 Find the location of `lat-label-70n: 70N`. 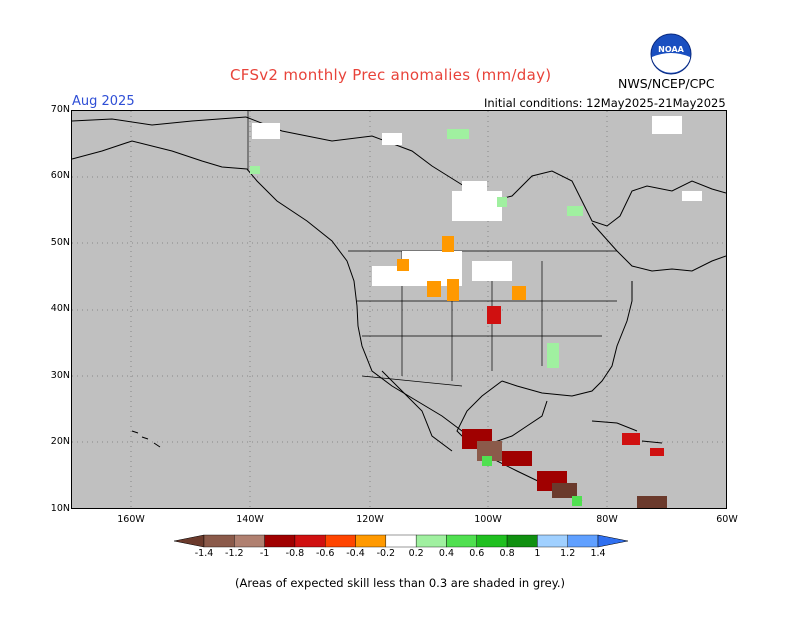

lat-label-70n: 70N is located at coordinates (60, 109).